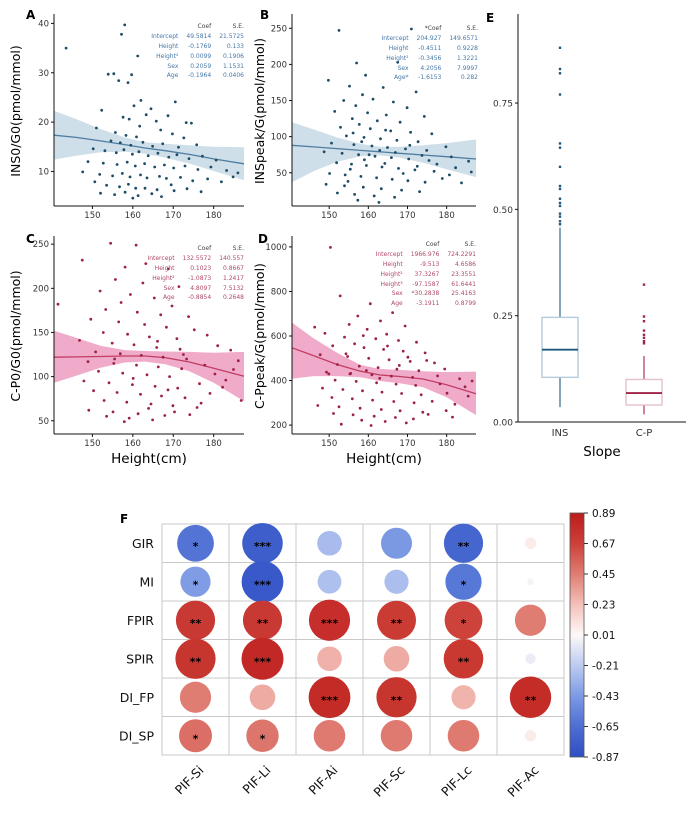  I want to click on significance-stars: **, so click(263, 623).